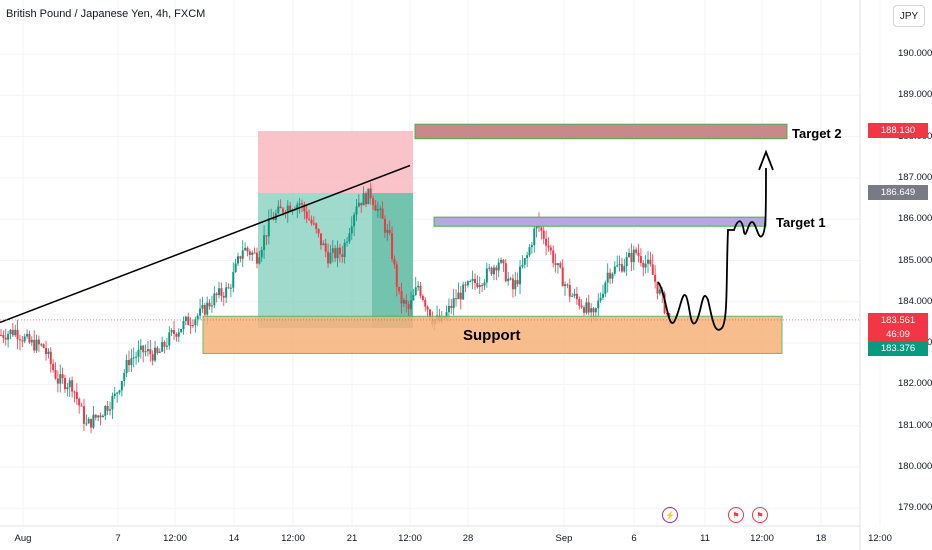 This screenshot has height=550, width=932. What do you see at coordinates (898, 130) in the screenshot?
I see `target2-price-tag: 188.130` at bounding box center [898, 130].